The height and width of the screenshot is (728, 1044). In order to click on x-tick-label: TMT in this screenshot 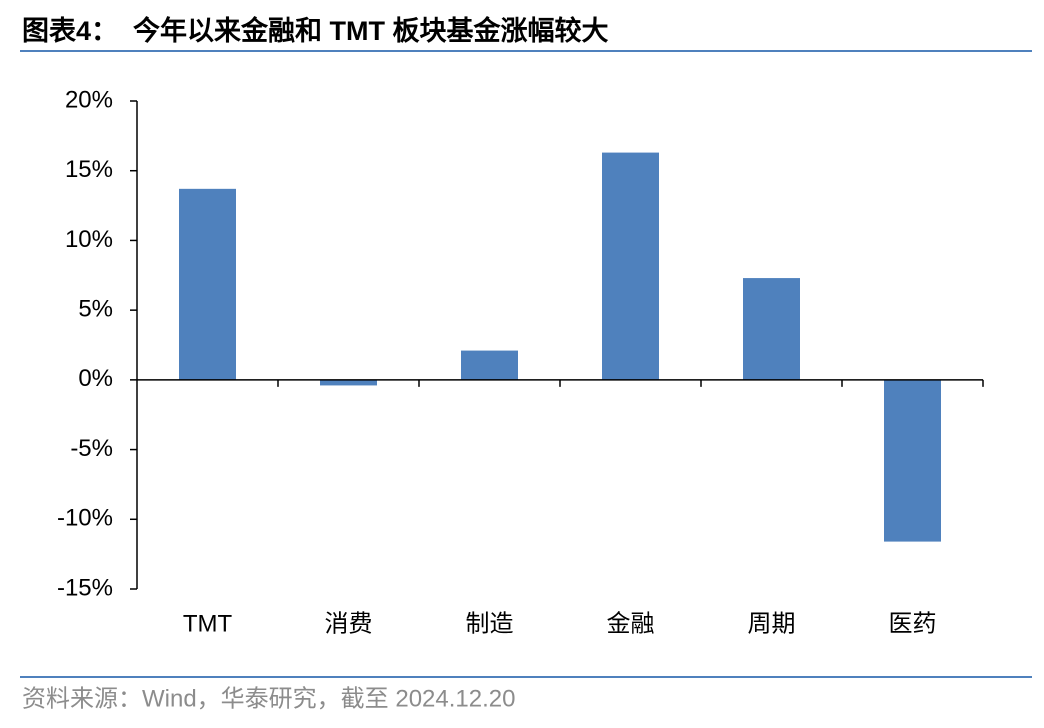, I will do `click(208, 623)`.